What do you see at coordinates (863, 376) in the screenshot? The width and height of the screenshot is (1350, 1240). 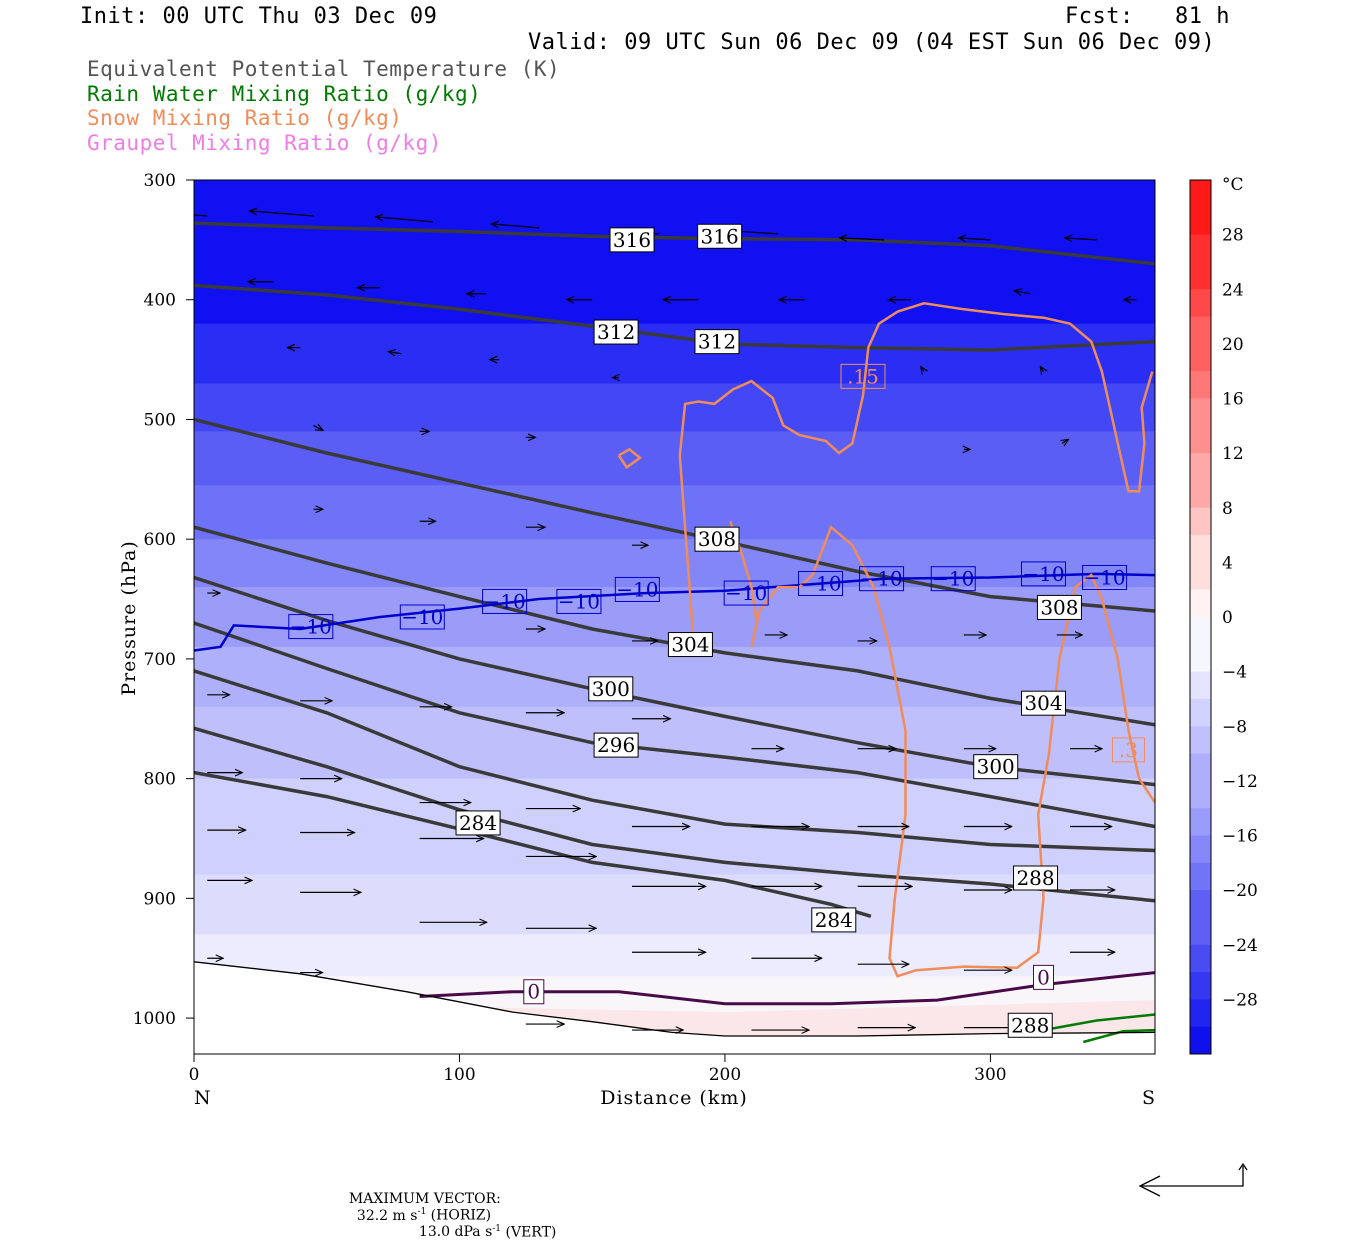 I see `snow-label: .15` at bounding box center [863, 376].